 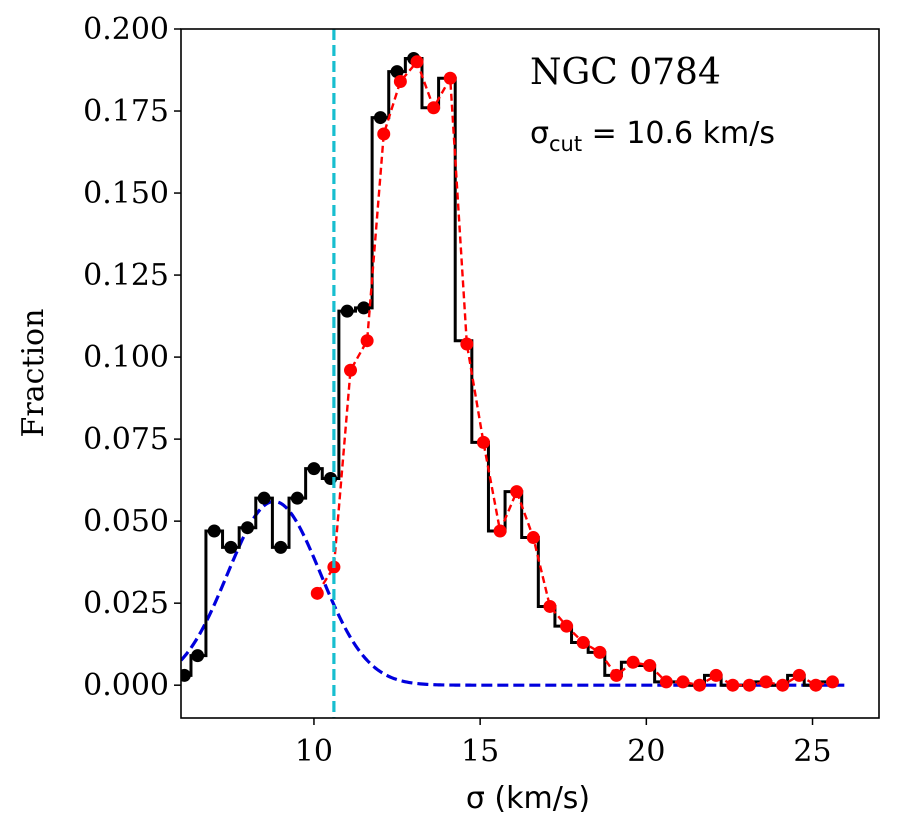 What do you see at coordinates (625, 72) in the screenshot?
I see `galaxy-name: NGC 0784` at bounding box center [625, 72].